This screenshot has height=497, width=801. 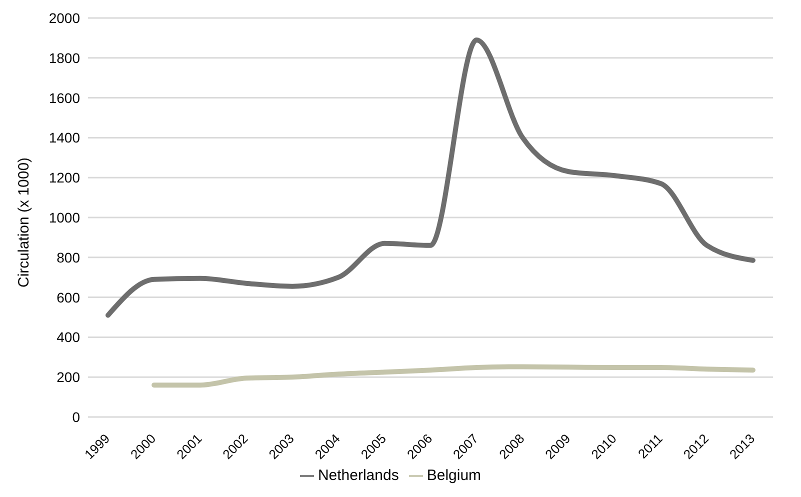 What do you see at coordinates (64, 98) in the screenshot?
I see `y-tick-label: 1600` at bounding box center [64, 98].